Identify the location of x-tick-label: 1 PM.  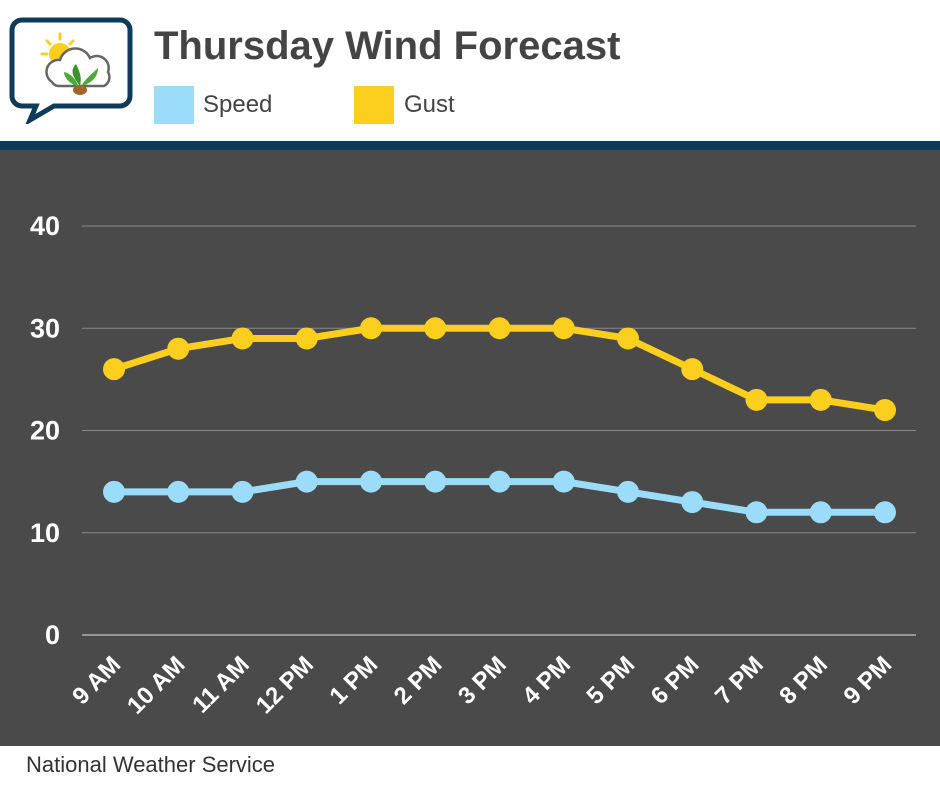
(354, 680).